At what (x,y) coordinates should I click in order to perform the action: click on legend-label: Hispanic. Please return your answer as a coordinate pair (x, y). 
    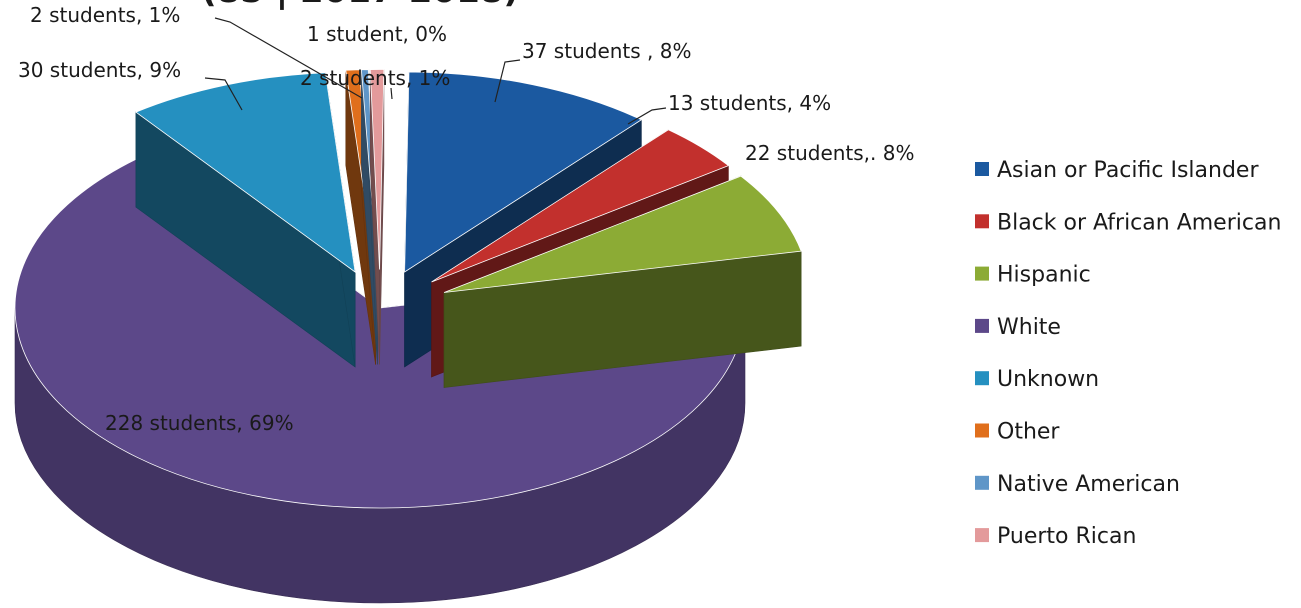
    Looking at the image, I should click on (1044, 275).